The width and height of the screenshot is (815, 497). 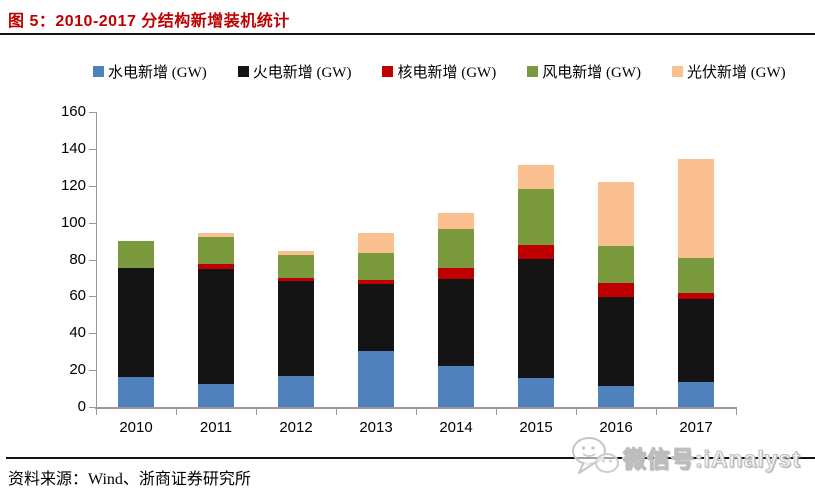 I want to click on bar-2010-hydro, so click(x=136, y=391).